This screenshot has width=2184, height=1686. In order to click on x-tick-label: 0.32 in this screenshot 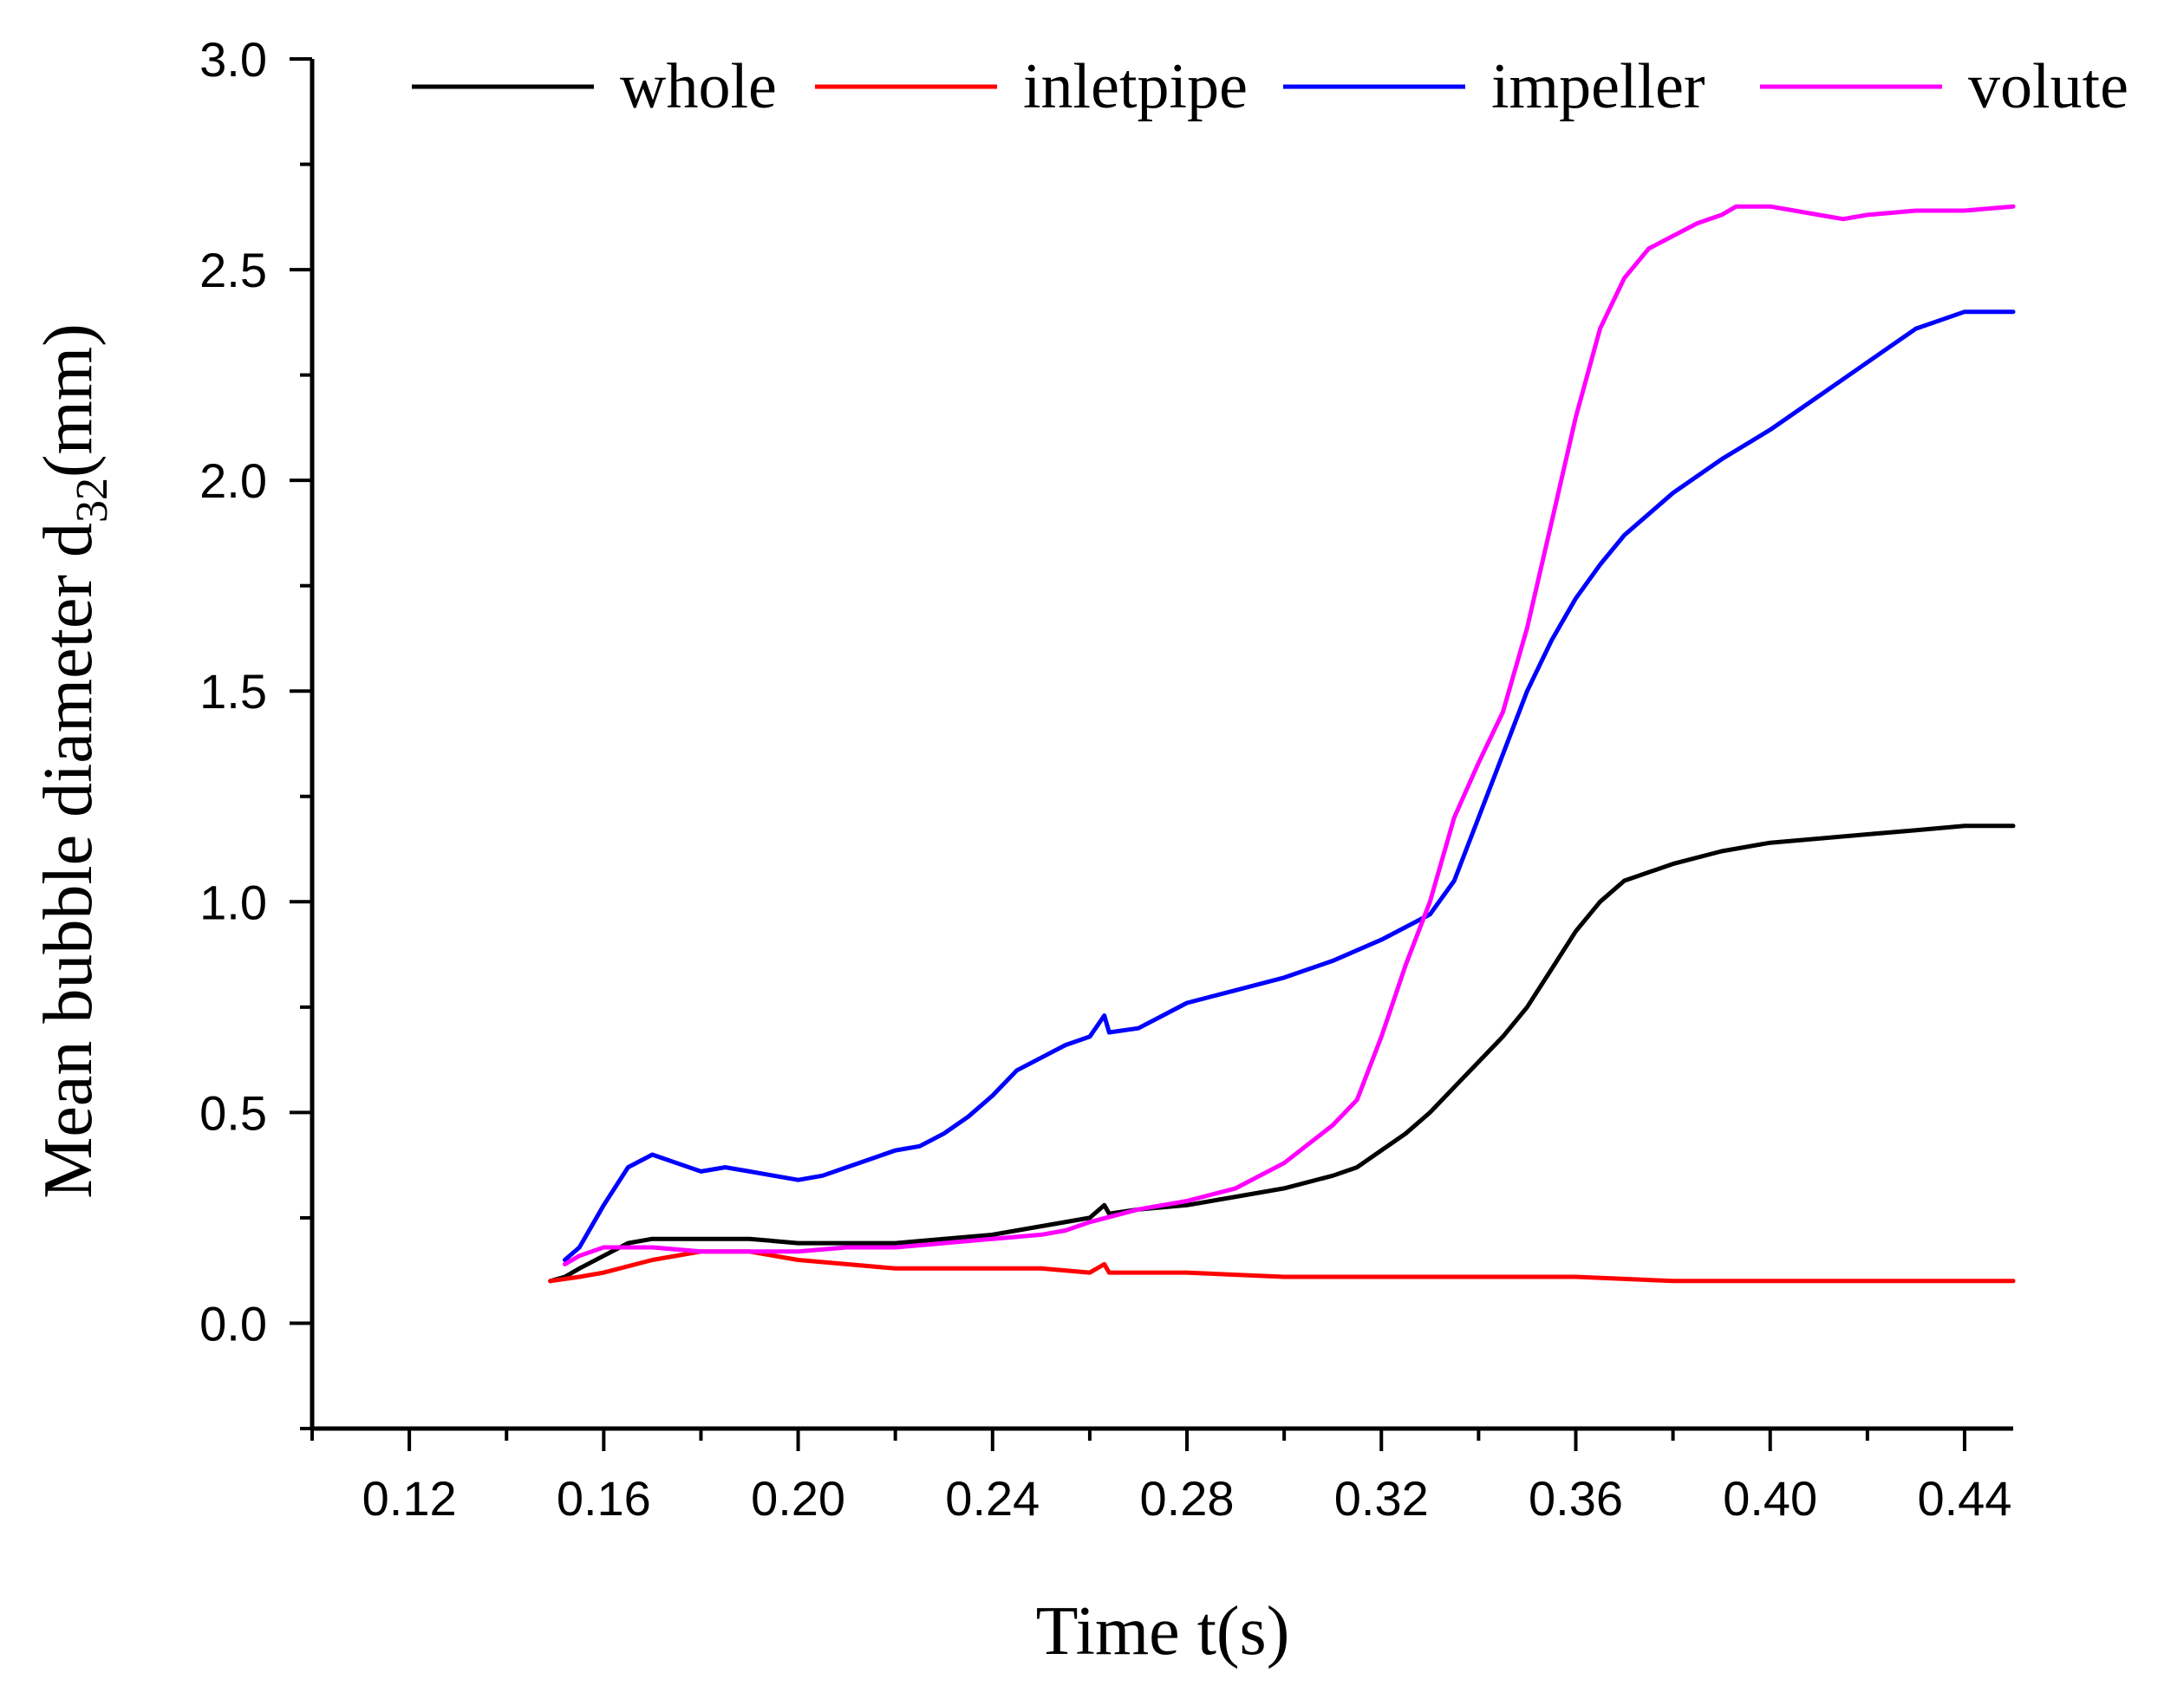, I will do `click(1381, 1498)`.